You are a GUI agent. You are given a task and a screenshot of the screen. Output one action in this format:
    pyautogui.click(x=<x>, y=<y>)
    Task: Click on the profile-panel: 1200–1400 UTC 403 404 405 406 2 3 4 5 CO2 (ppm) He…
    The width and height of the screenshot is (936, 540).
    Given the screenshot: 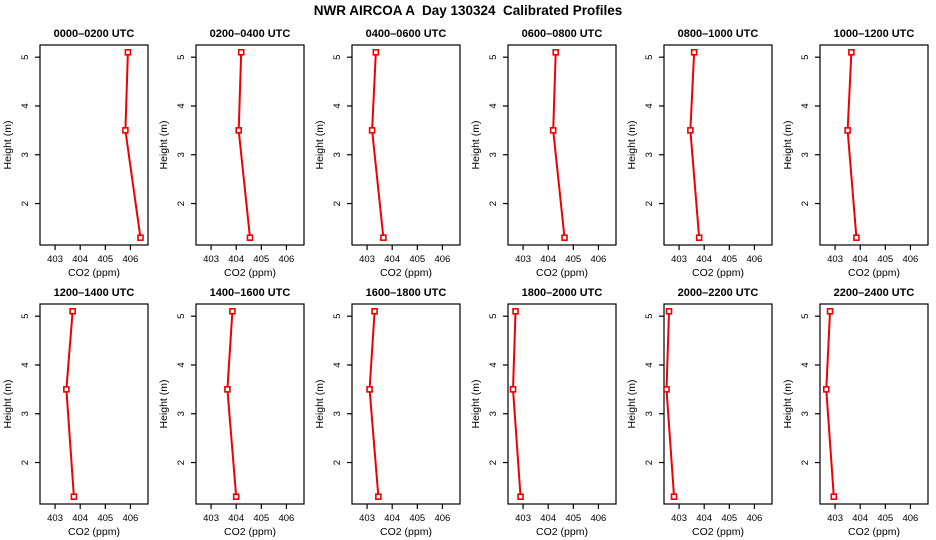 What is the action you would take?
    pyautogui.click(x=75, y=412)
    